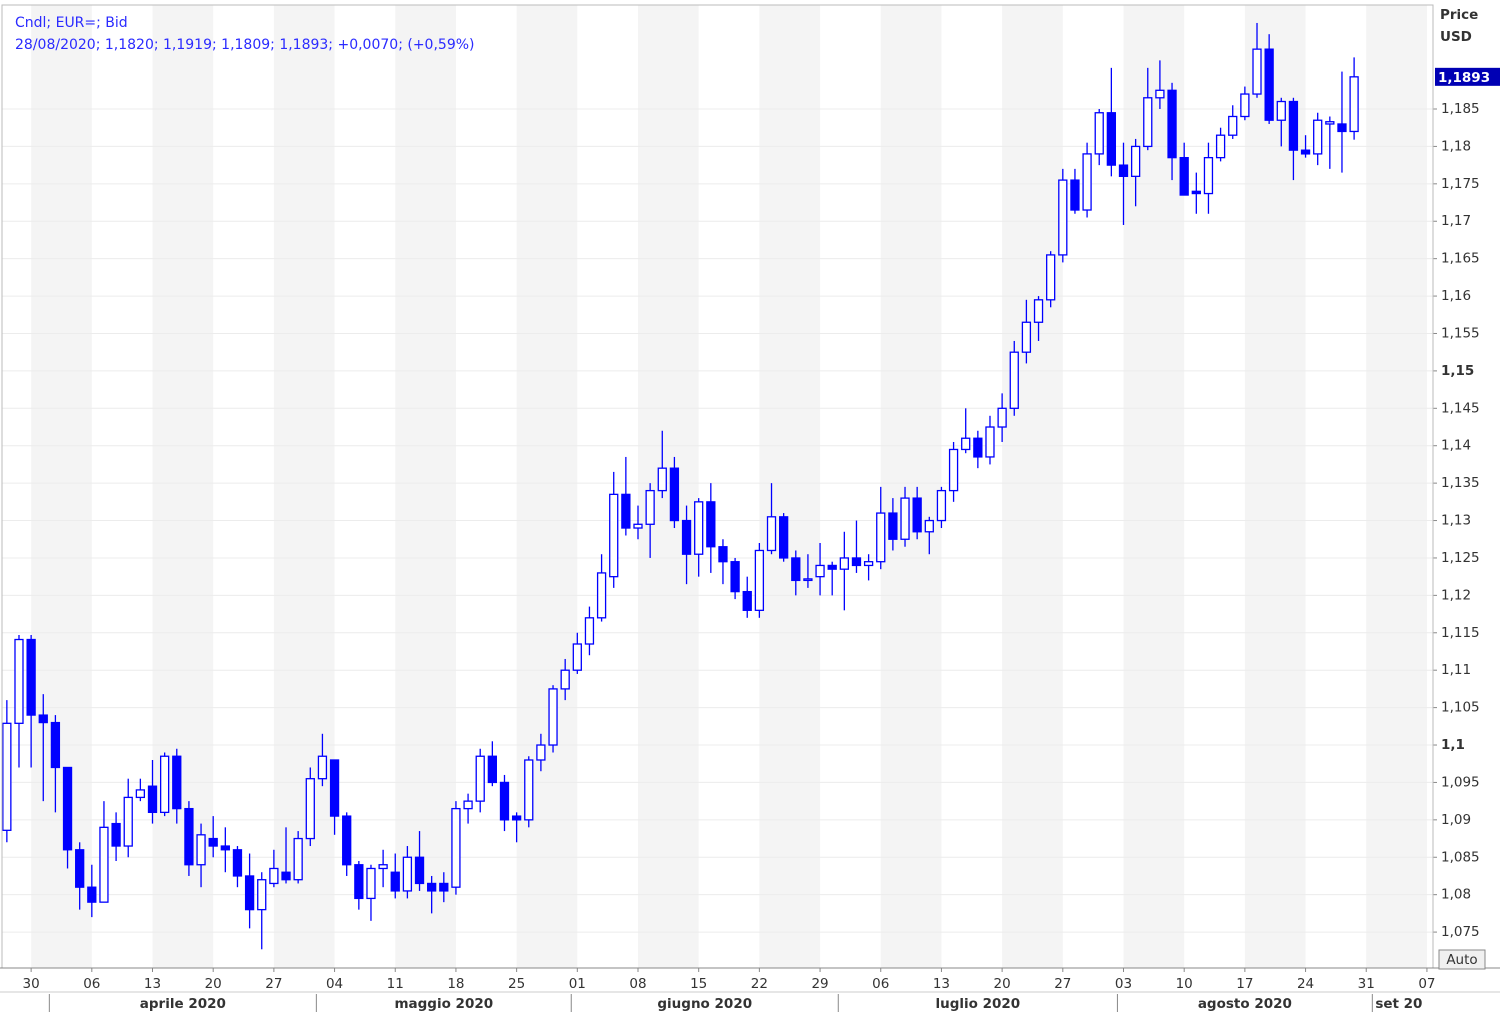  What do you see at coordinates (1398, 1004) in the screenshot?
I see `month-label: set 20` at bounding box center [1398, 1004].